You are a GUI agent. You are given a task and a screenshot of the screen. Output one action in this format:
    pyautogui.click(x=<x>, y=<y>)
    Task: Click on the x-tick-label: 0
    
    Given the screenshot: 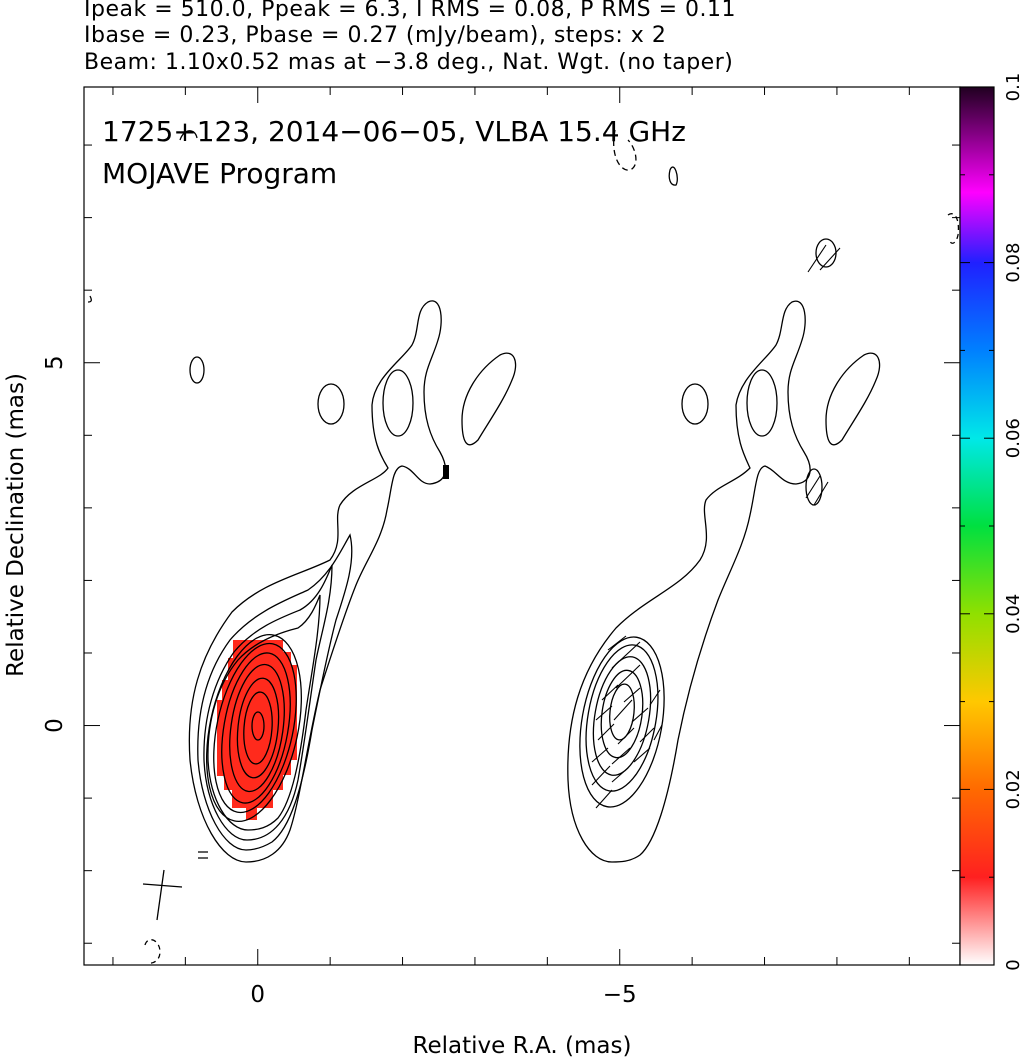 What is the action you would take?
    pyautogui.click(x=257, y=995)
    